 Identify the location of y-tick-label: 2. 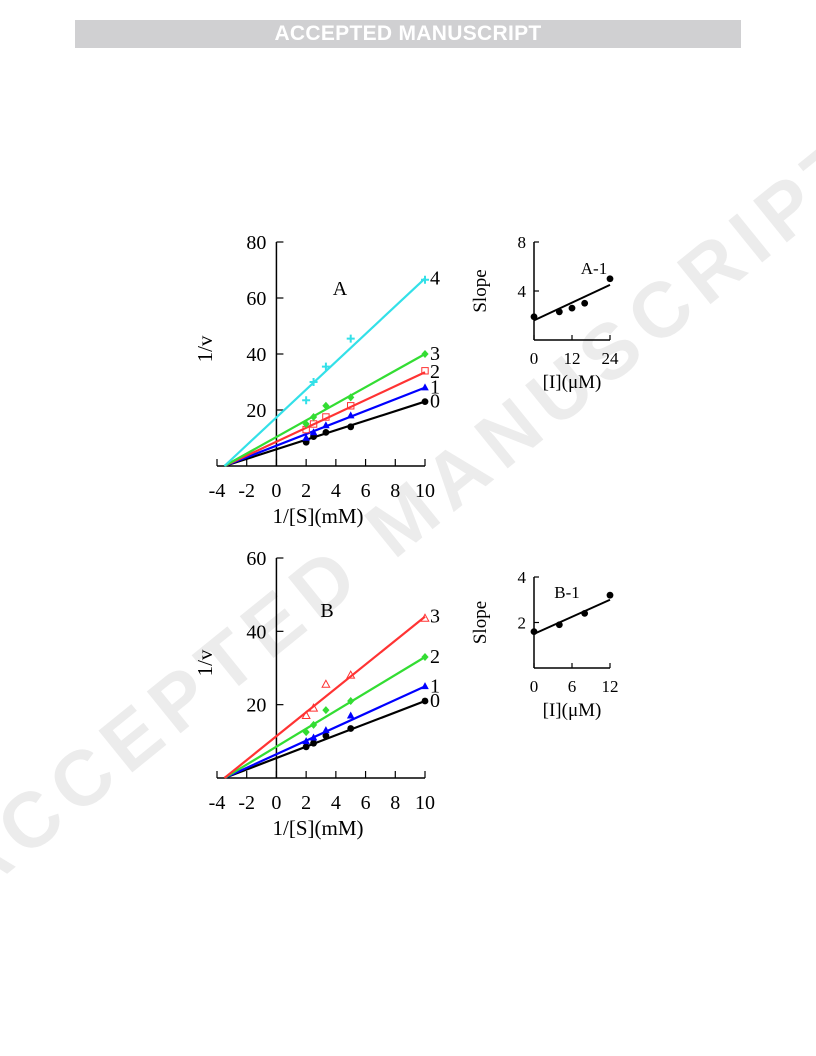
(522, 623).